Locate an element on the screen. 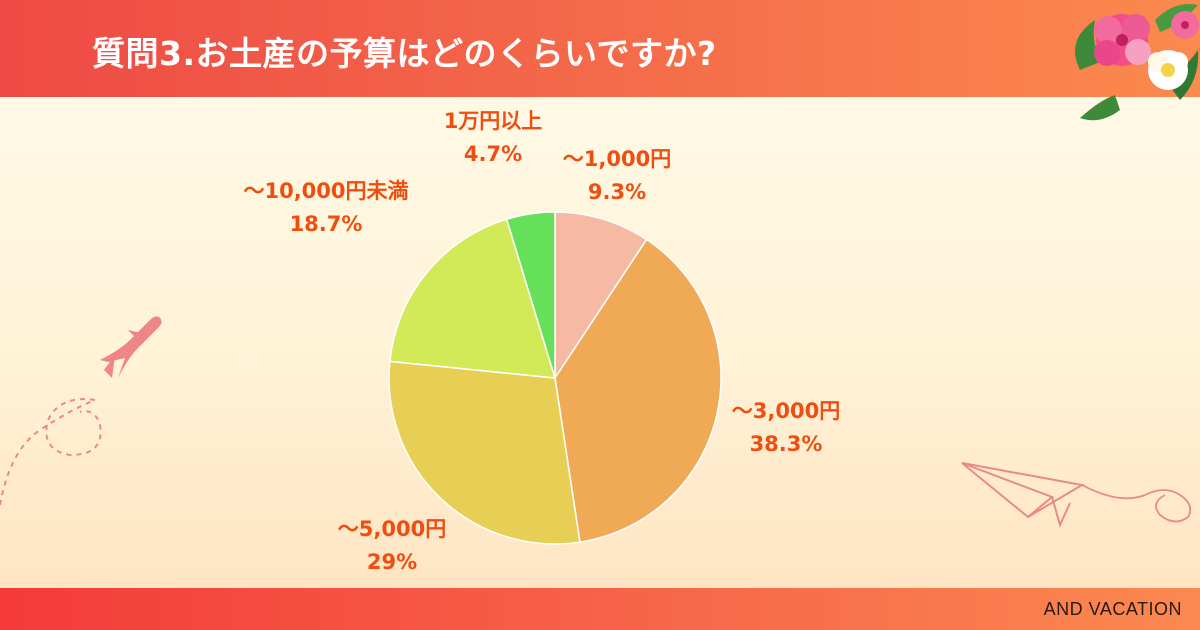 The image size is (1200, 630). slice-label: 〜5,000円 29% is located at coordinates (392, 546).